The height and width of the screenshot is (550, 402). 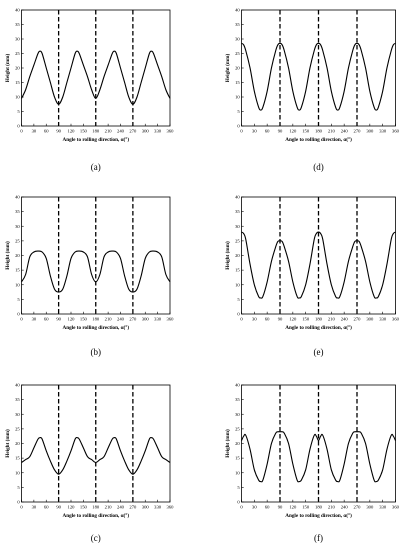 What do you see at coordinates (318, 167) in the screenshot?
I see `panel-label: (d)` at bounding box center [318, 167].